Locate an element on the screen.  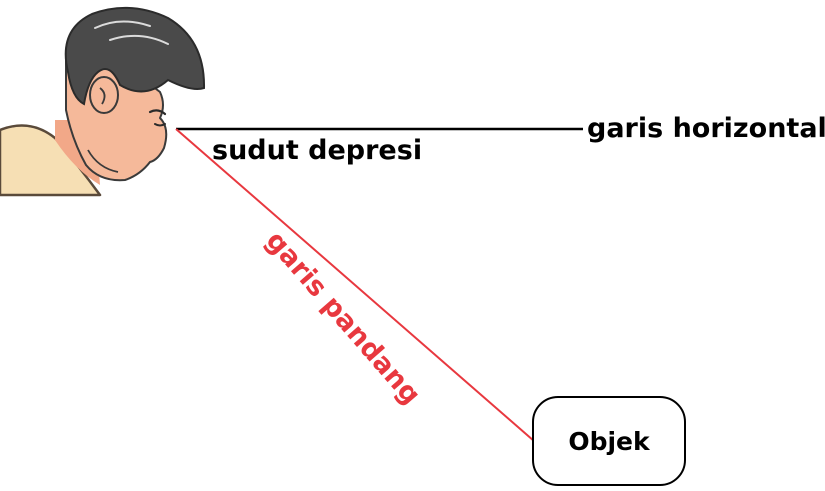
object-label: Objek is located at coordinates (609, 441).